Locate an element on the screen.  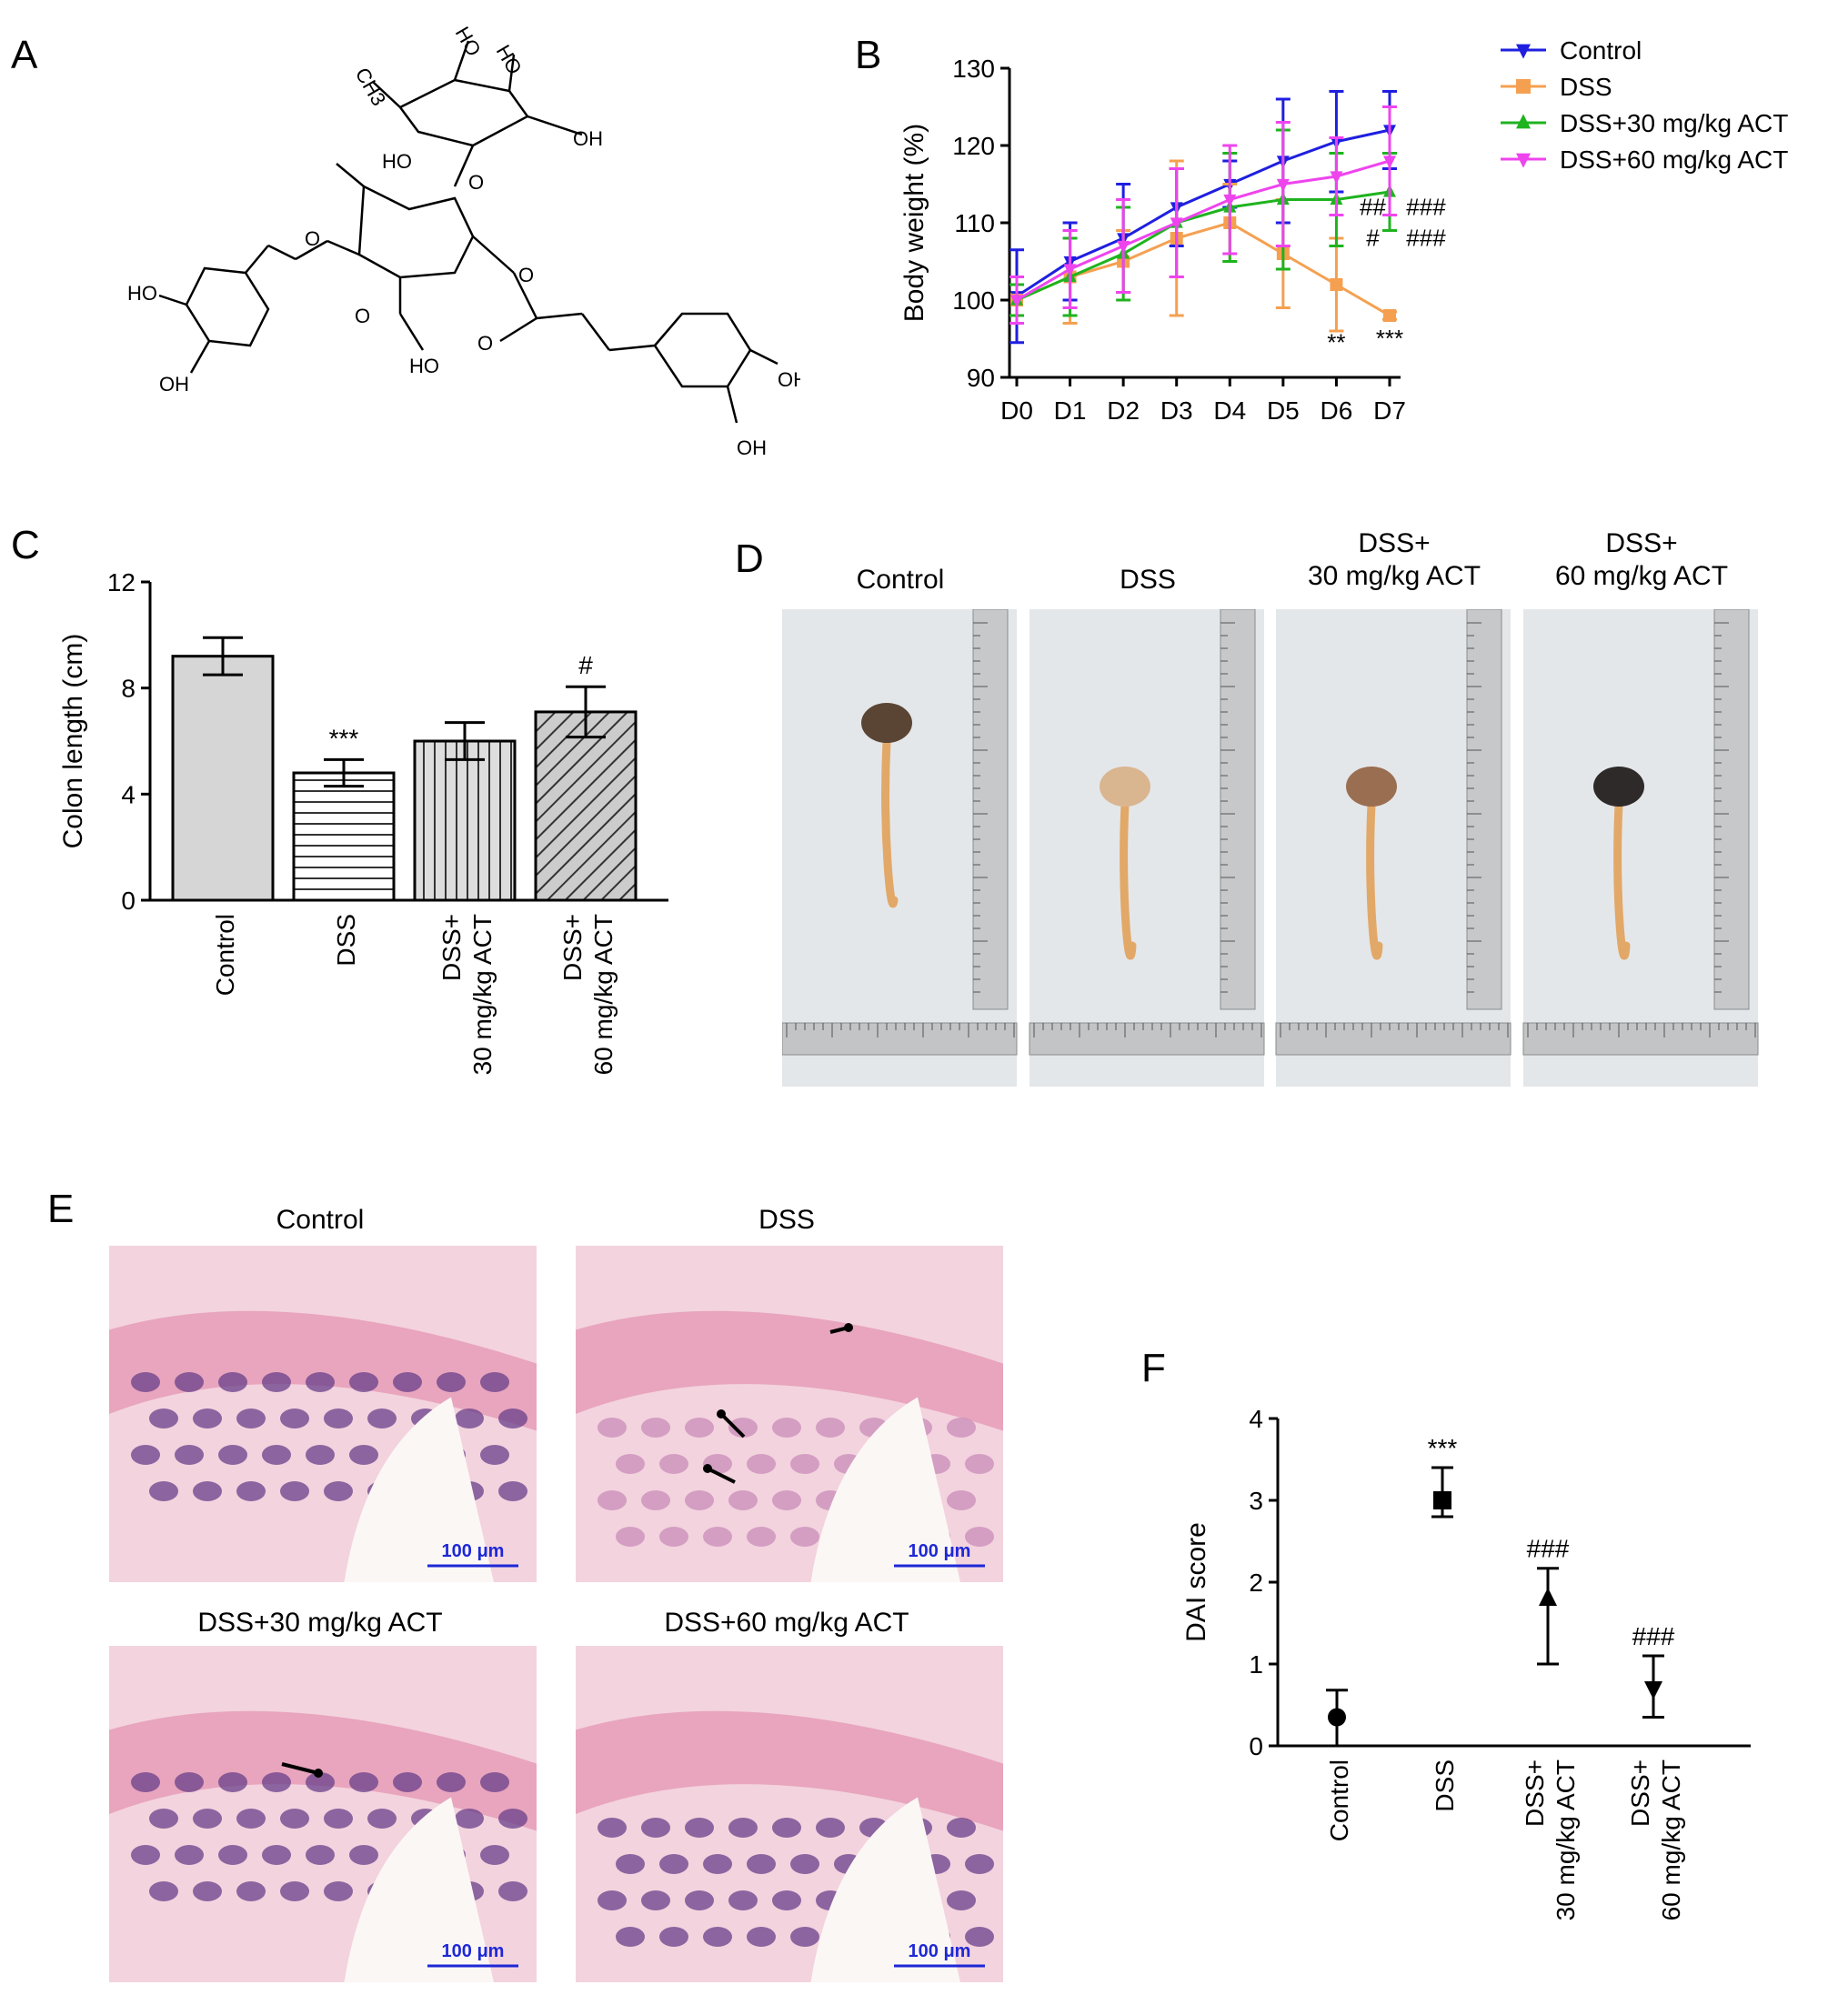
he-label-dss-60: DSS+60 mg/kg ACT is located at coordinates (787, 1623).